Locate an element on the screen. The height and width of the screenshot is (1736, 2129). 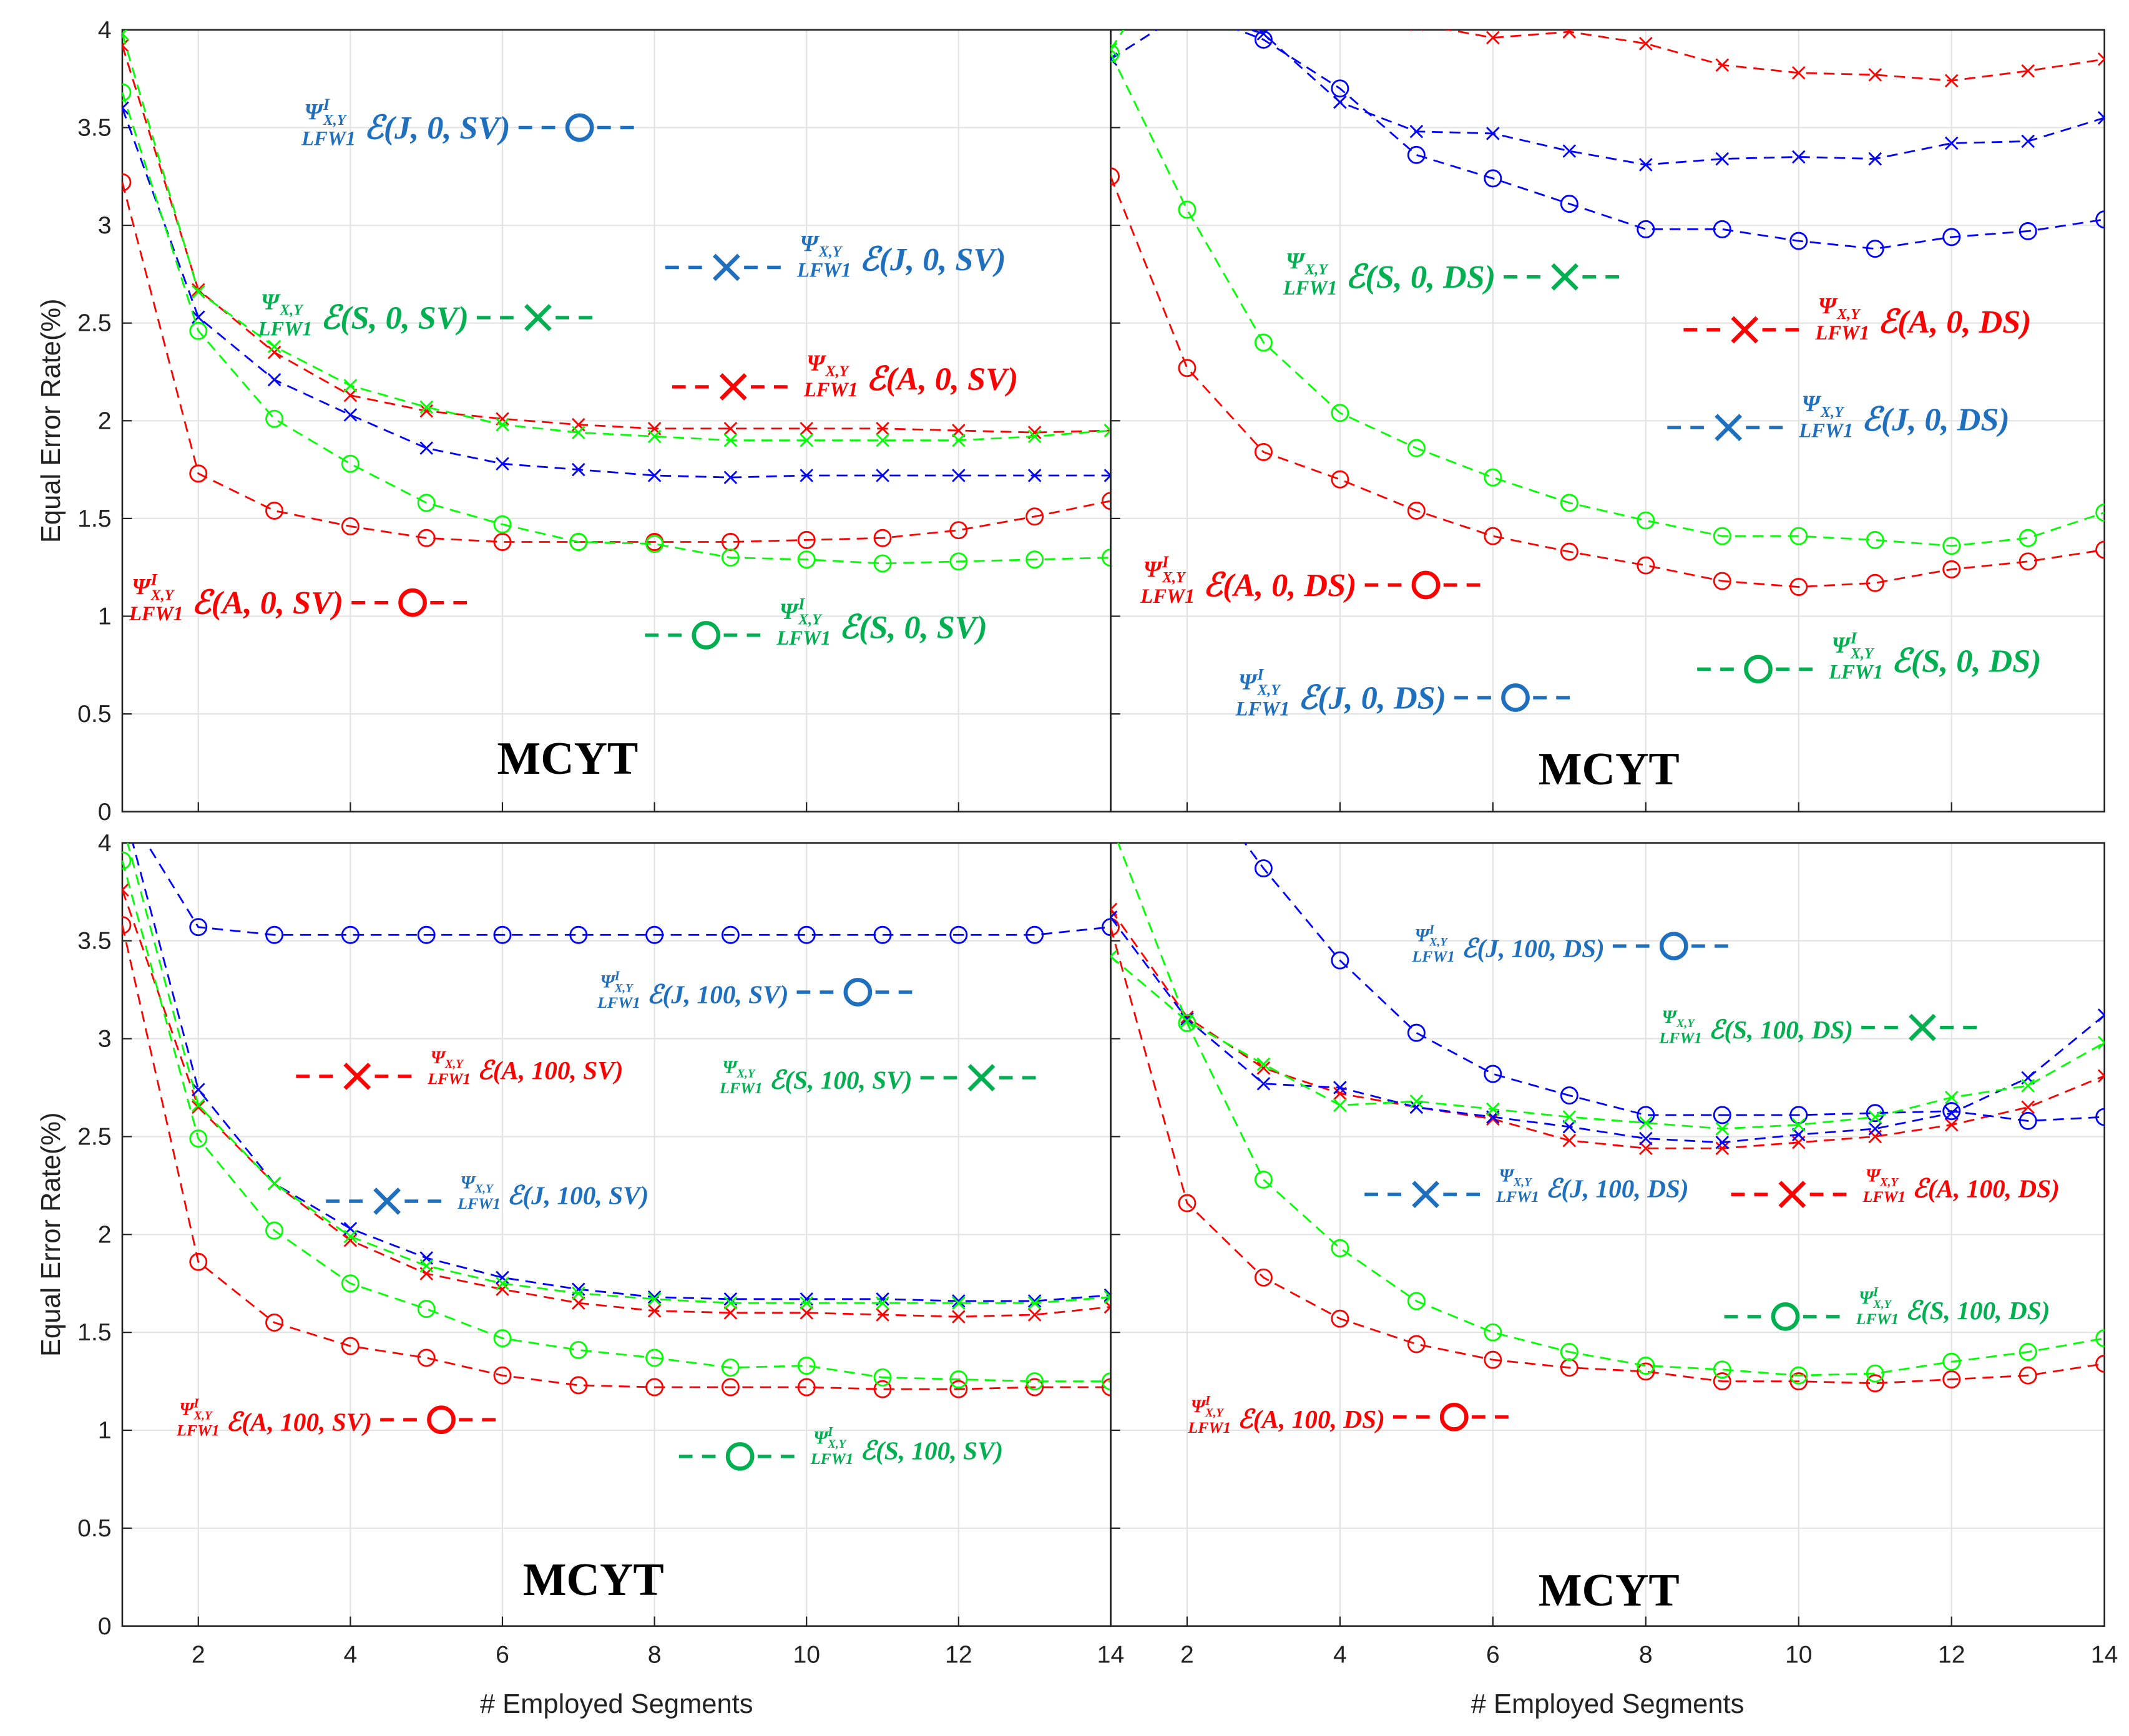
y-tick-label: 4 is located at coordinates (105, 30).